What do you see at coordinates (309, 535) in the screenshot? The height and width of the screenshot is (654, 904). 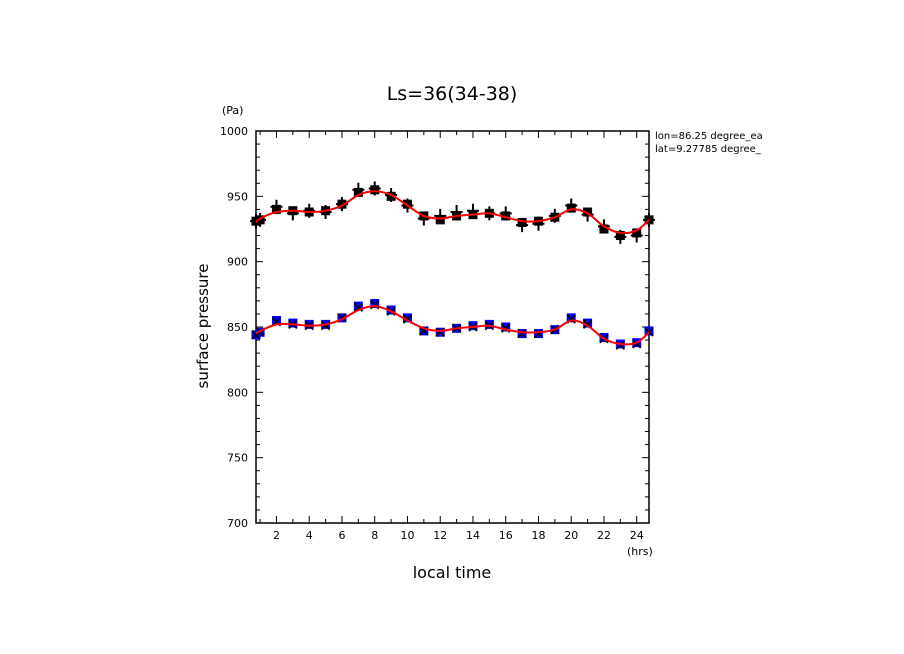 I see `x-tick-label: 4` at bounding box center [309, 535].